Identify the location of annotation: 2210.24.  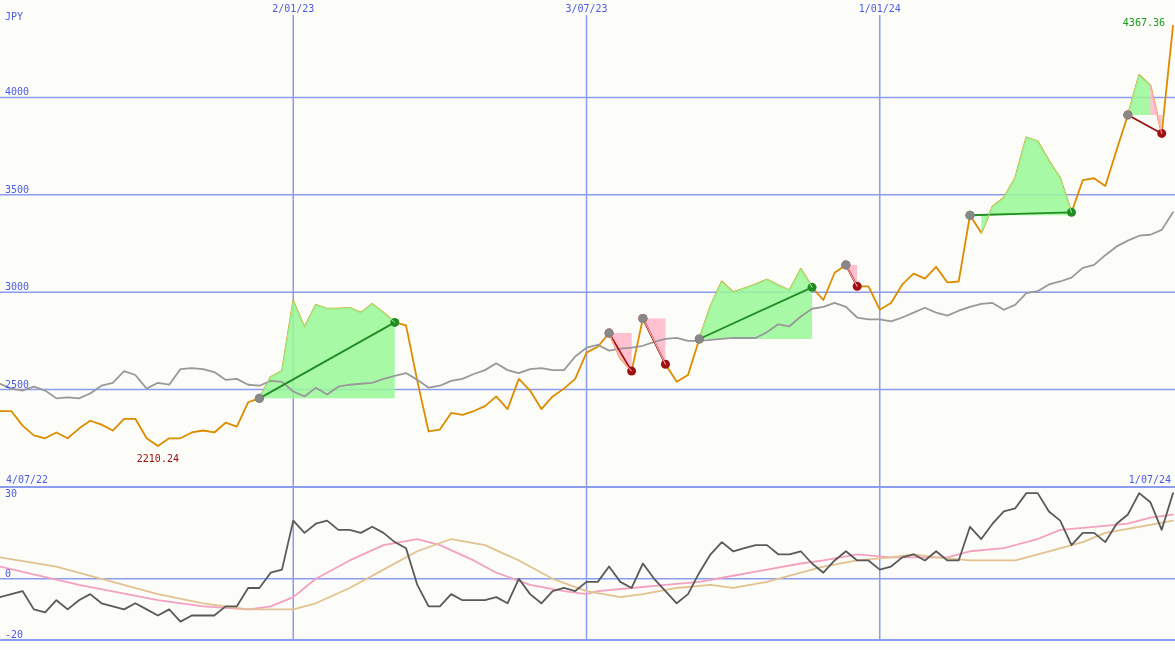
(157, 459).